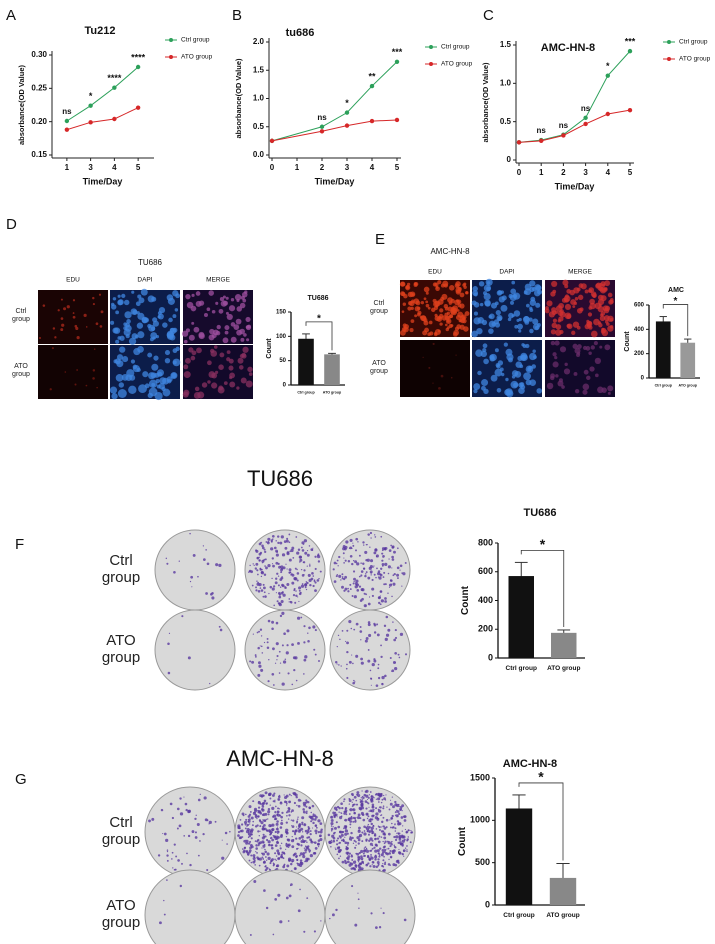 Image resolution: width=715 pixels, height=944 pixels. I want to click on y-tick-label: 0, so click(490, 657).